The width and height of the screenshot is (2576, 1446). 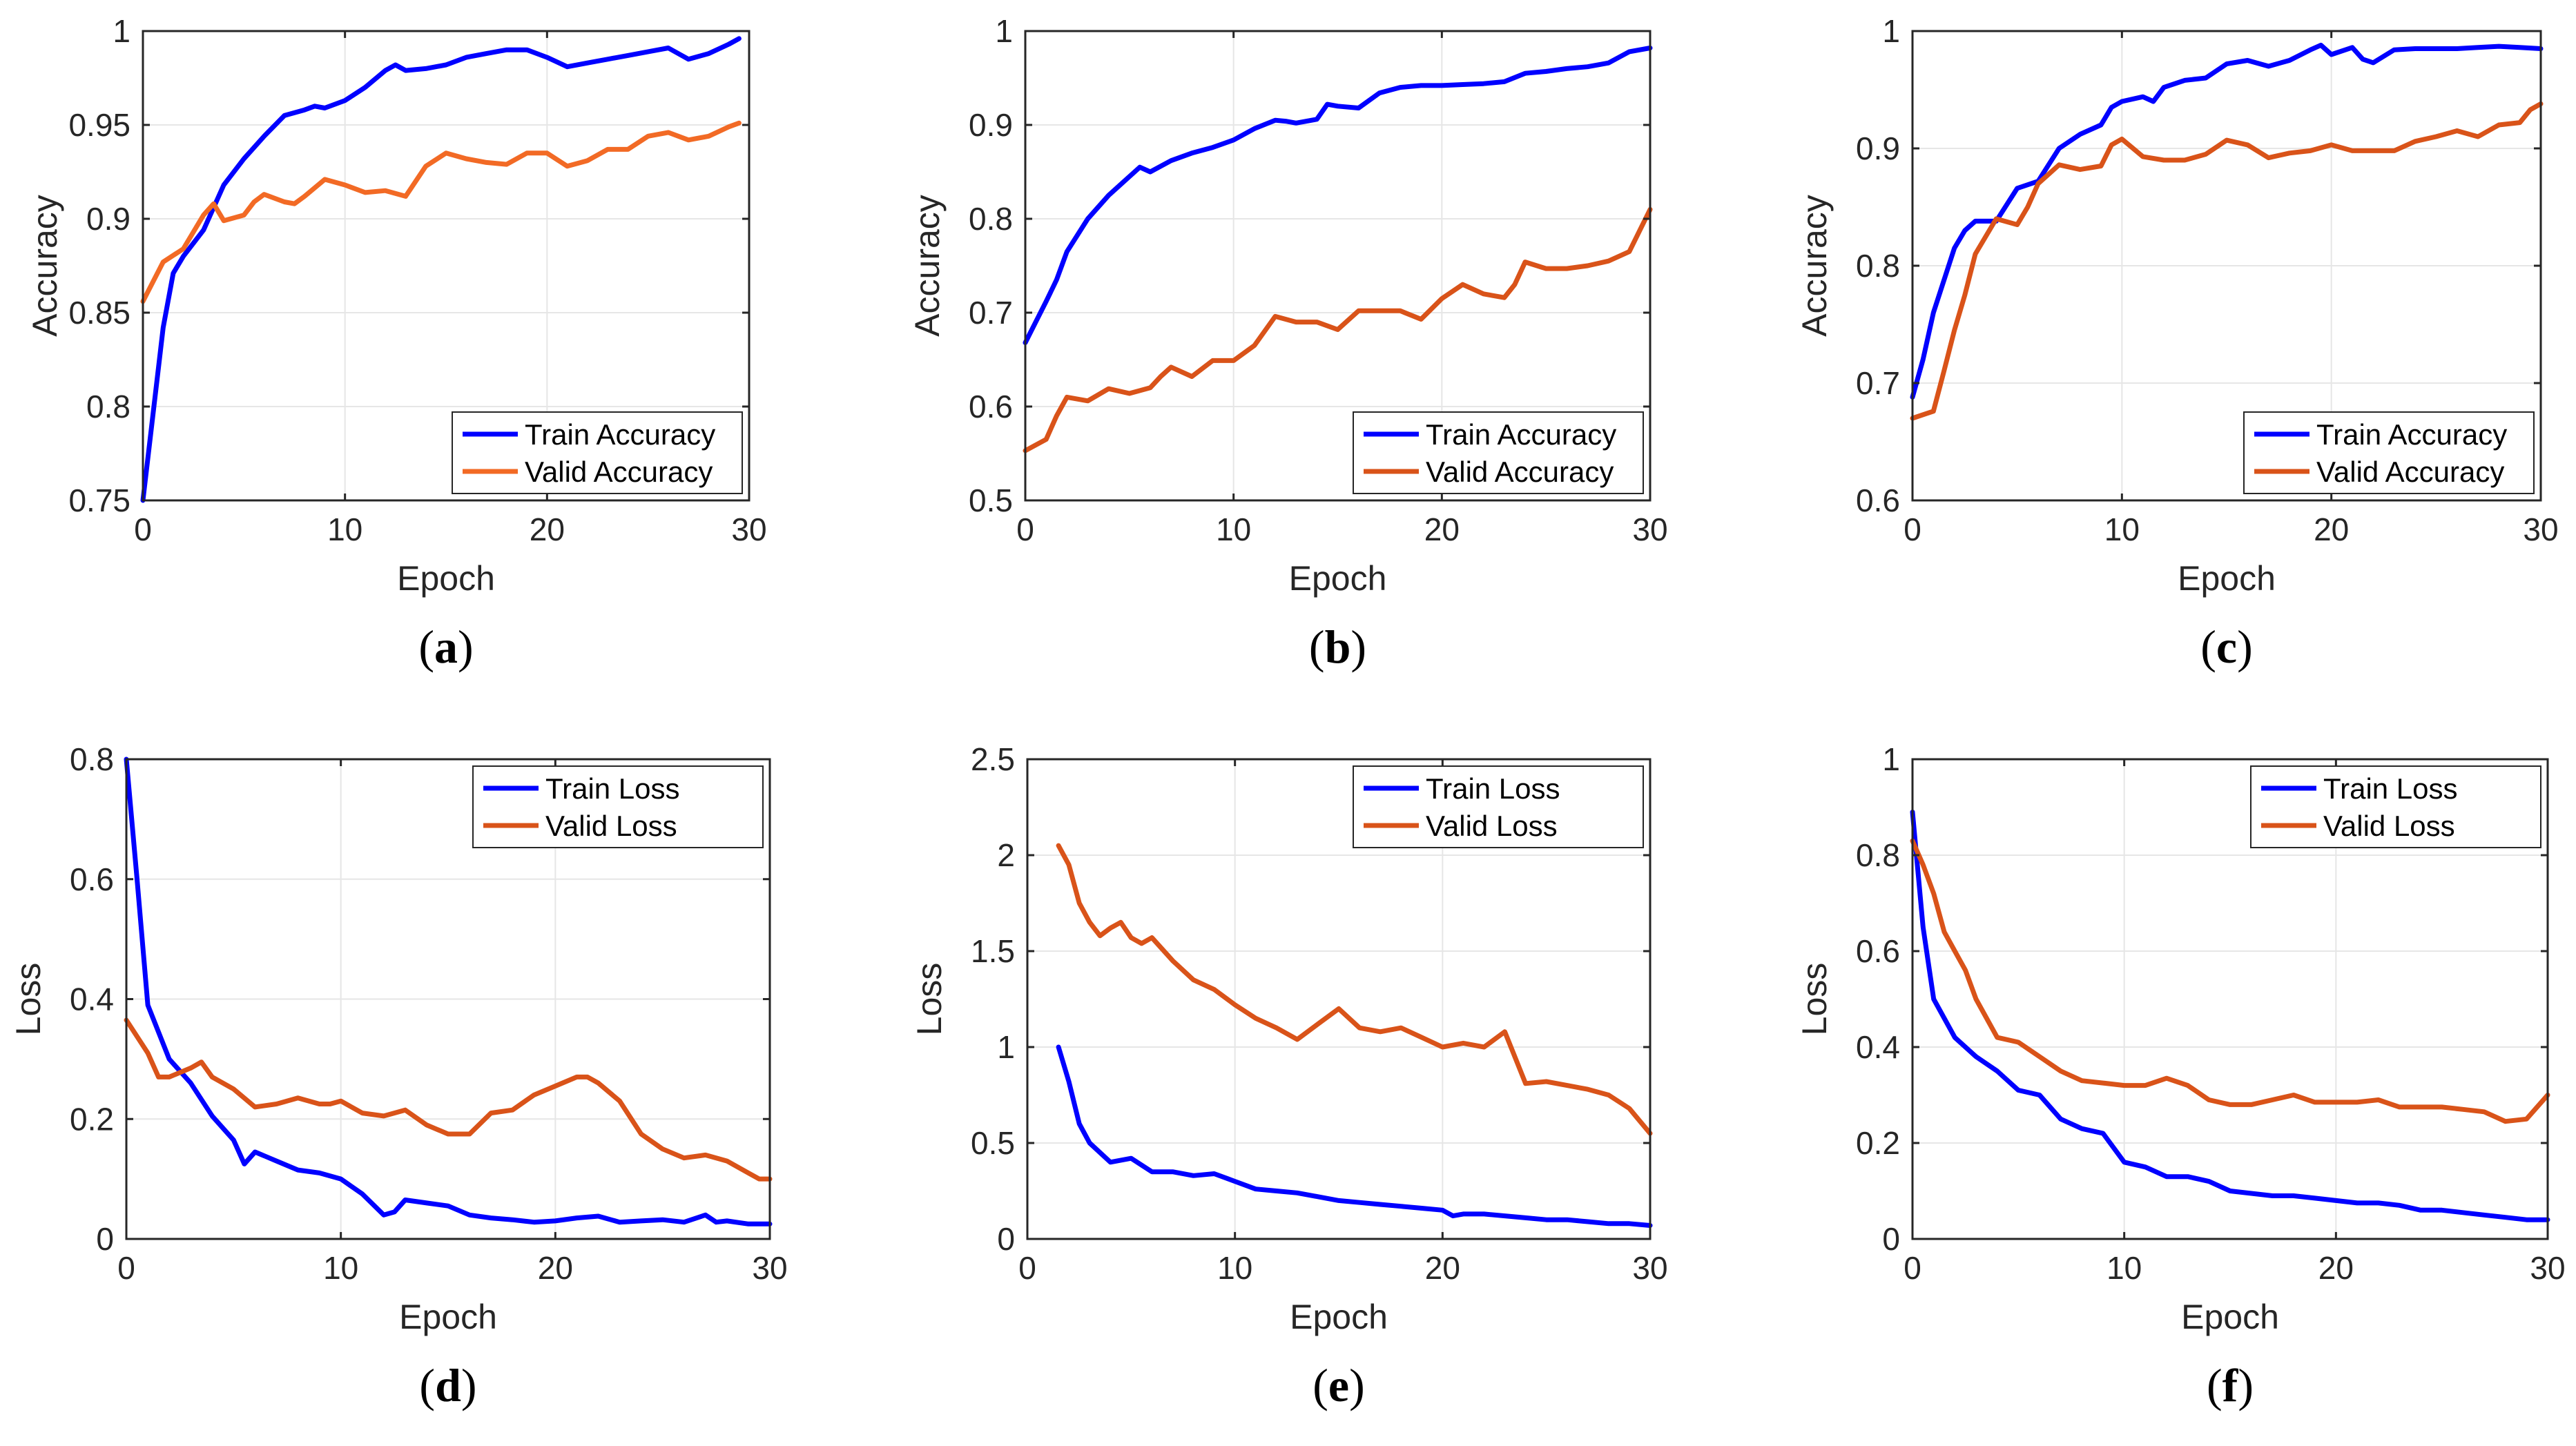 I want to click on y-tick-label: 2.5, so click(x=993, y=759).